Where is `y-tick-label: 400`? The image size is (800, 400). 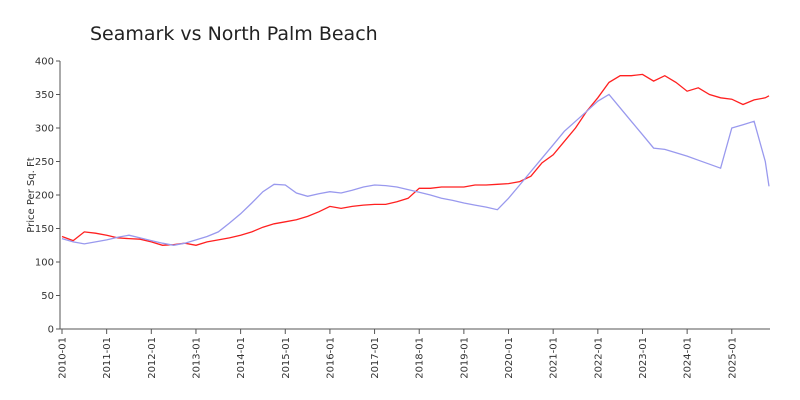
y-tick-label: 400 is located at coordinates (44, 62).